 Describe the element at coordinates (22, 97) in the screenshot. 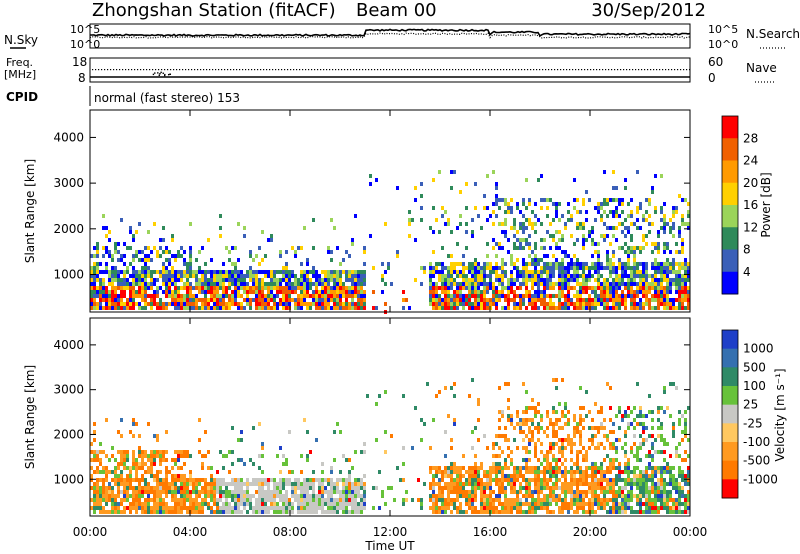

I see `cpid-label: CPID` at that location.